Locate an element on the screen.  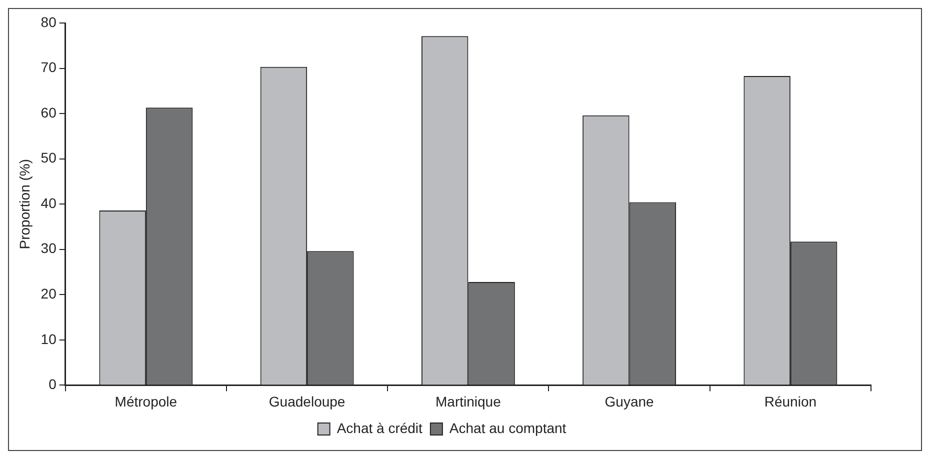
y-tick-label: 10 is located at coordinates (48, 338).